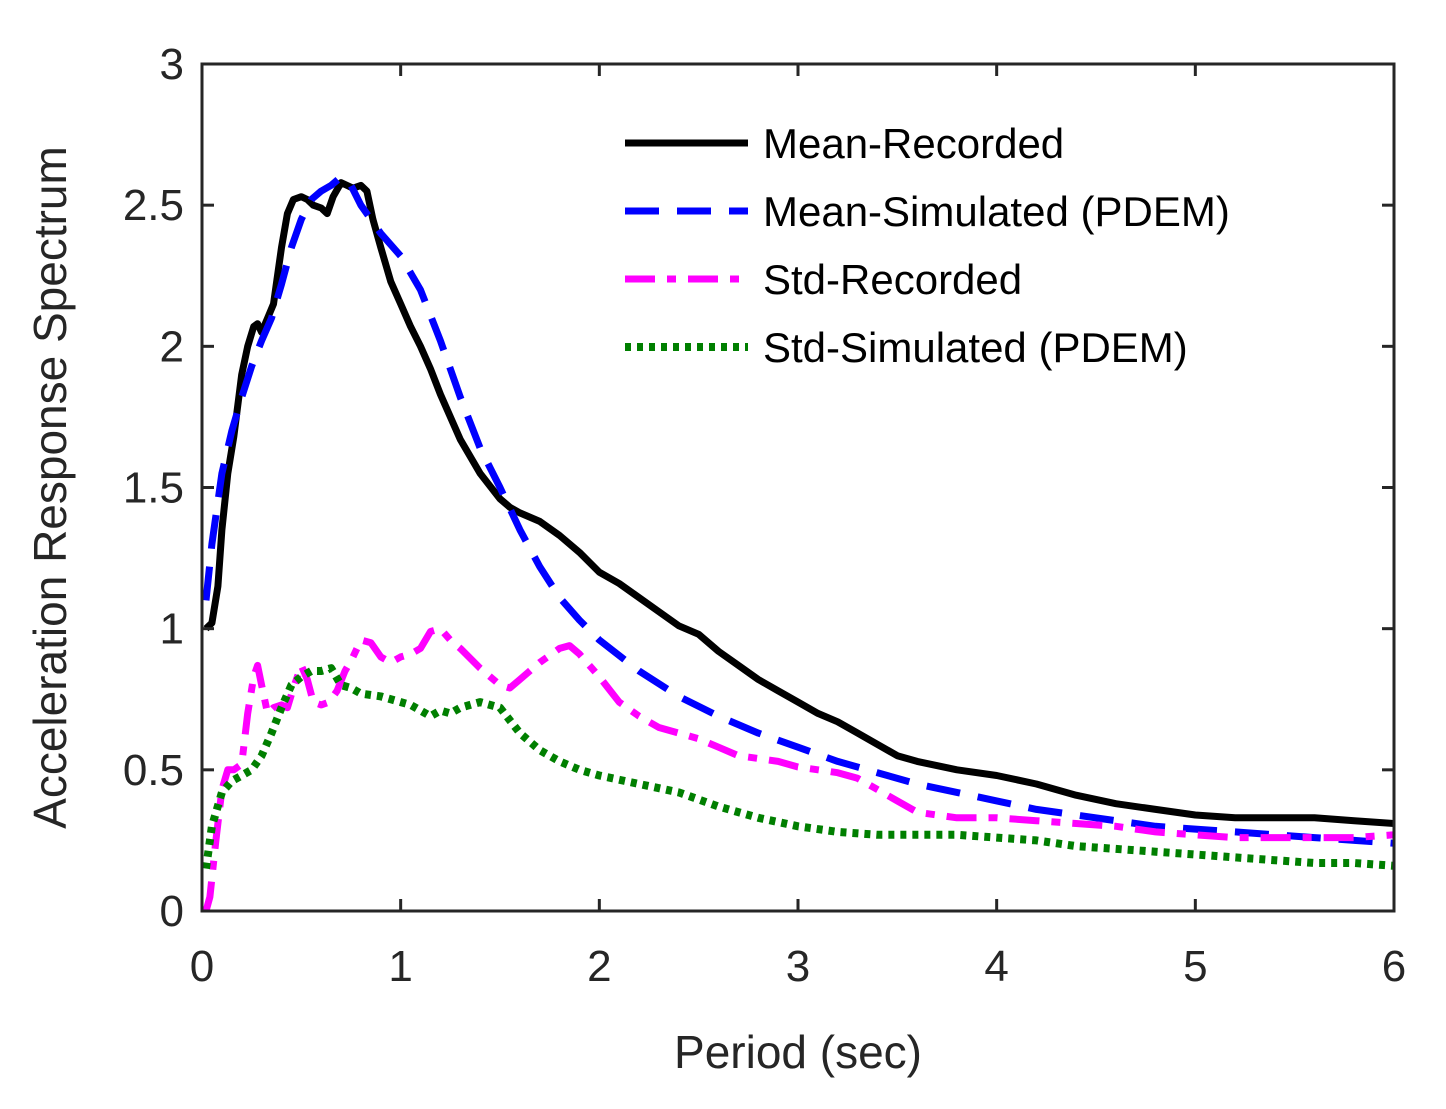  Describe the element at coordinates (172, 346) in the screenshot. I see `y-tick-label: 2` at that location.